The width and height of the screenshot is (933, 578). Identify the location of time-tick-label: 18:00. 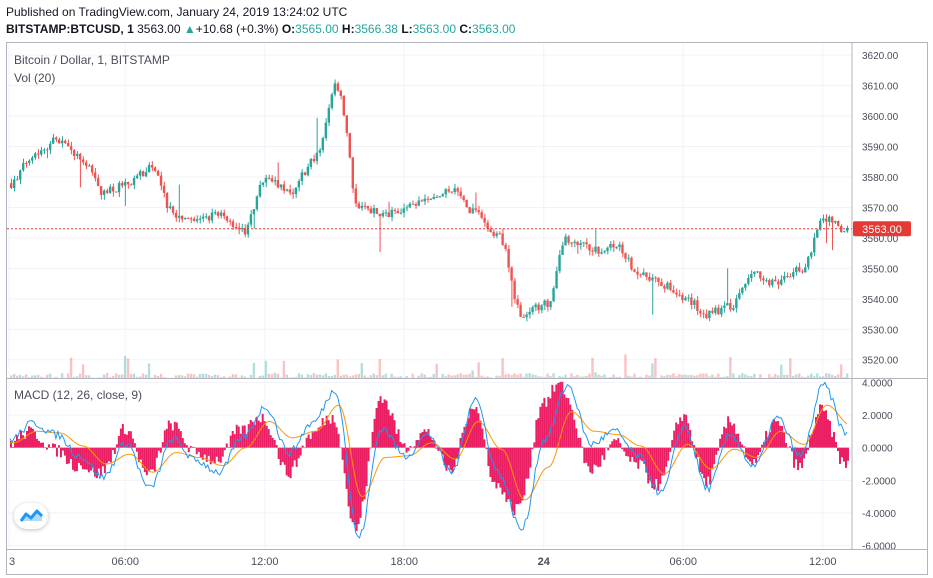
(404, 562).